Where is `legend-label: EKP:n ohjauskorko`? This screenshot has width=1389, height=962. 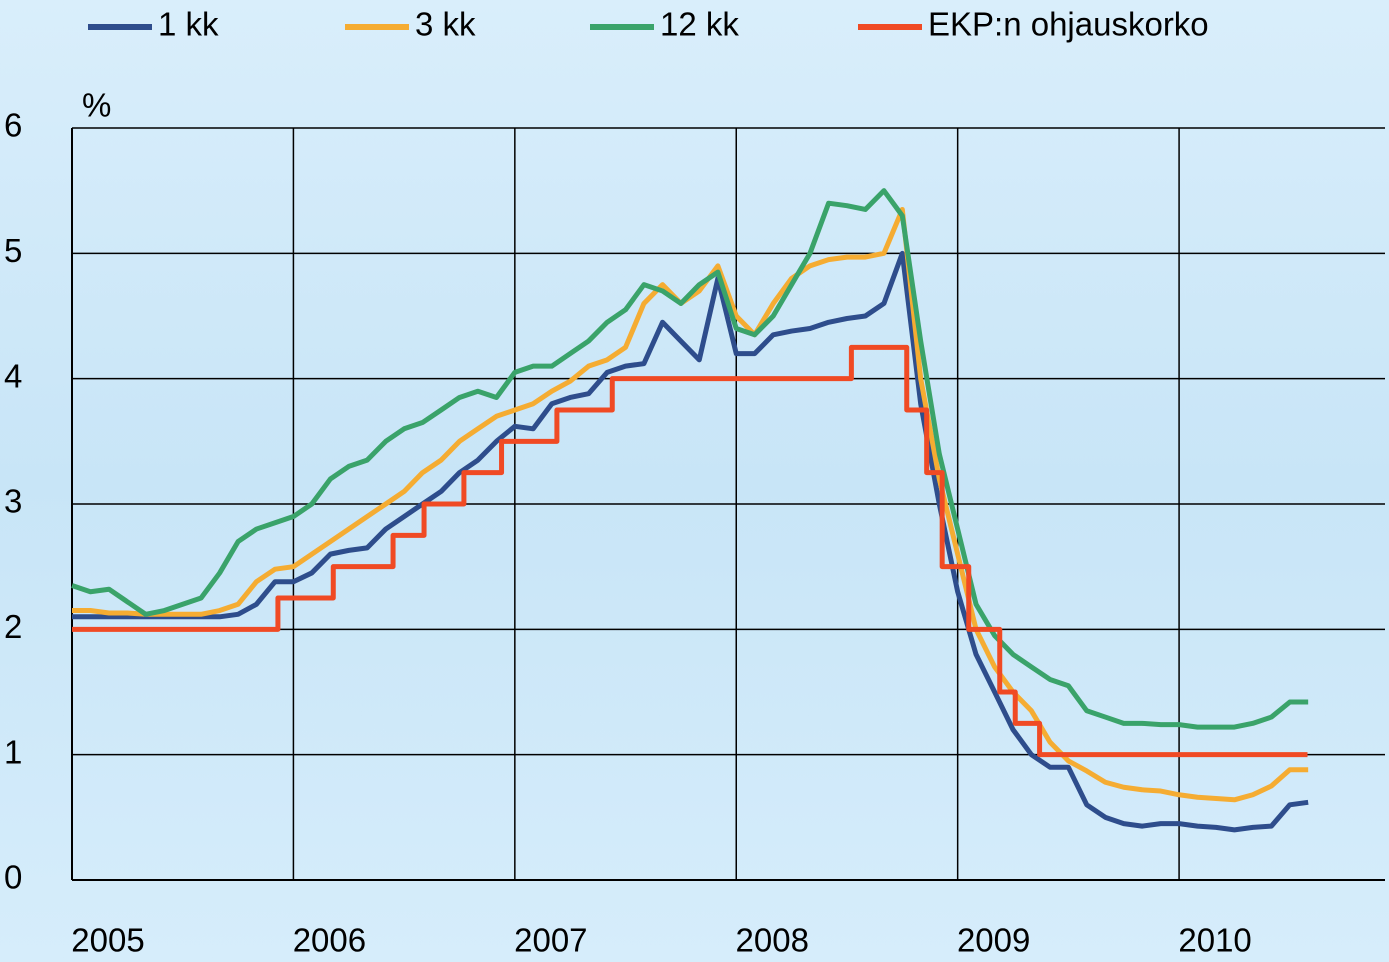
legend-label: EKP:n ohjauskorko is located at coordinates (1068, 24).